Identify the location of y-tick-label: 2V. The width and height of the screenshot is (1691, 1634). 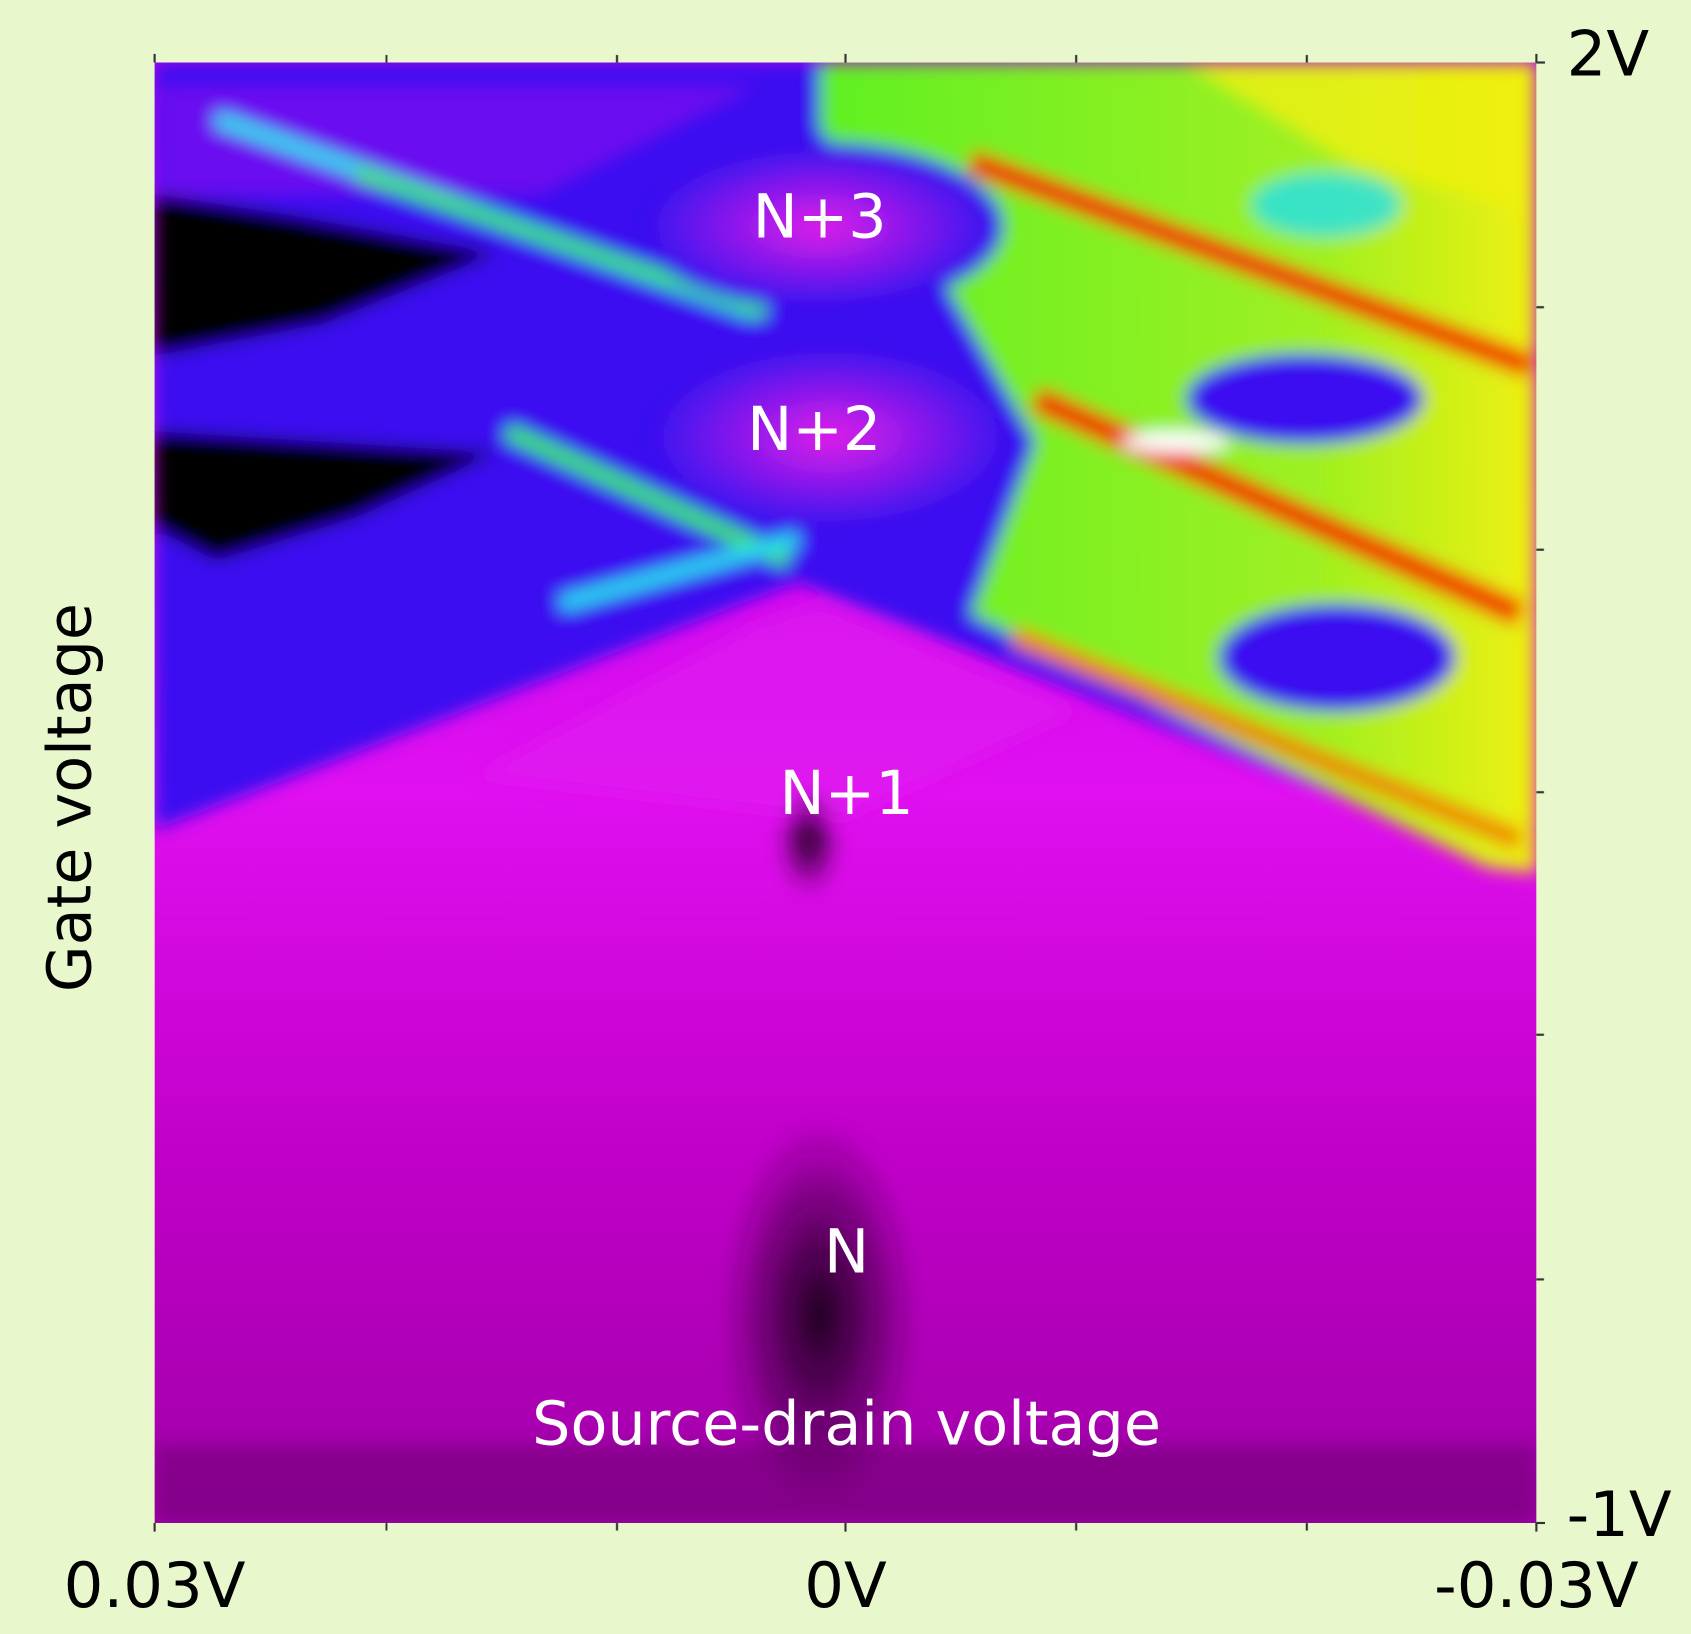
(1608, 53).